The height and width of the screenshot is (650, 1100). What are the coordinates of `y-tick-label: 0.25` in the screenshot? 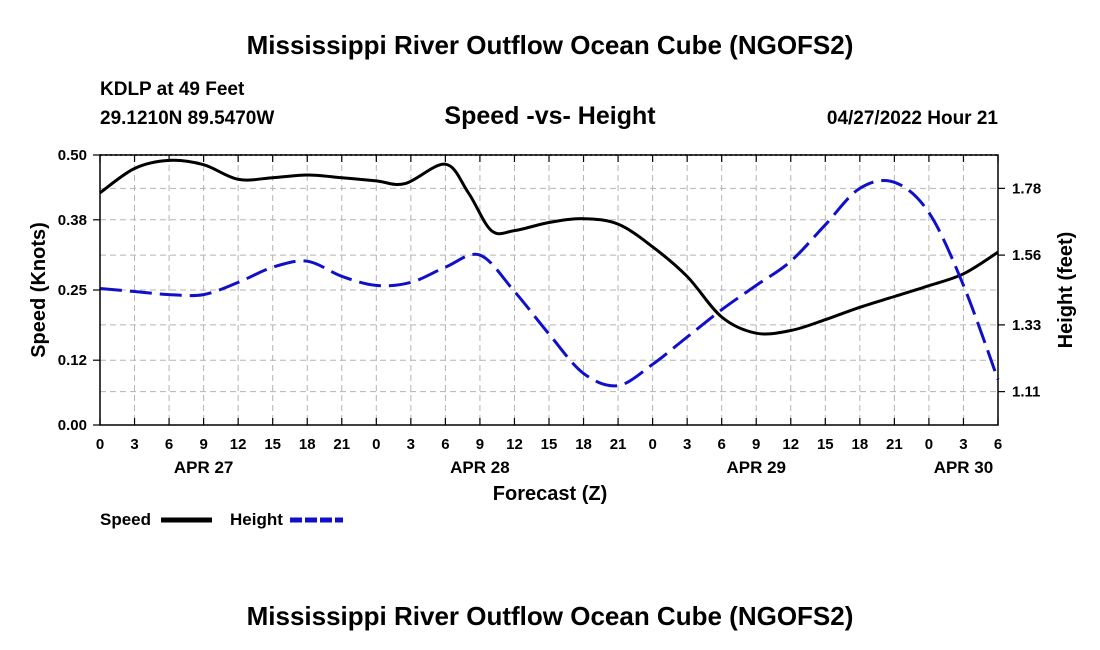 It's located at (72, 290).